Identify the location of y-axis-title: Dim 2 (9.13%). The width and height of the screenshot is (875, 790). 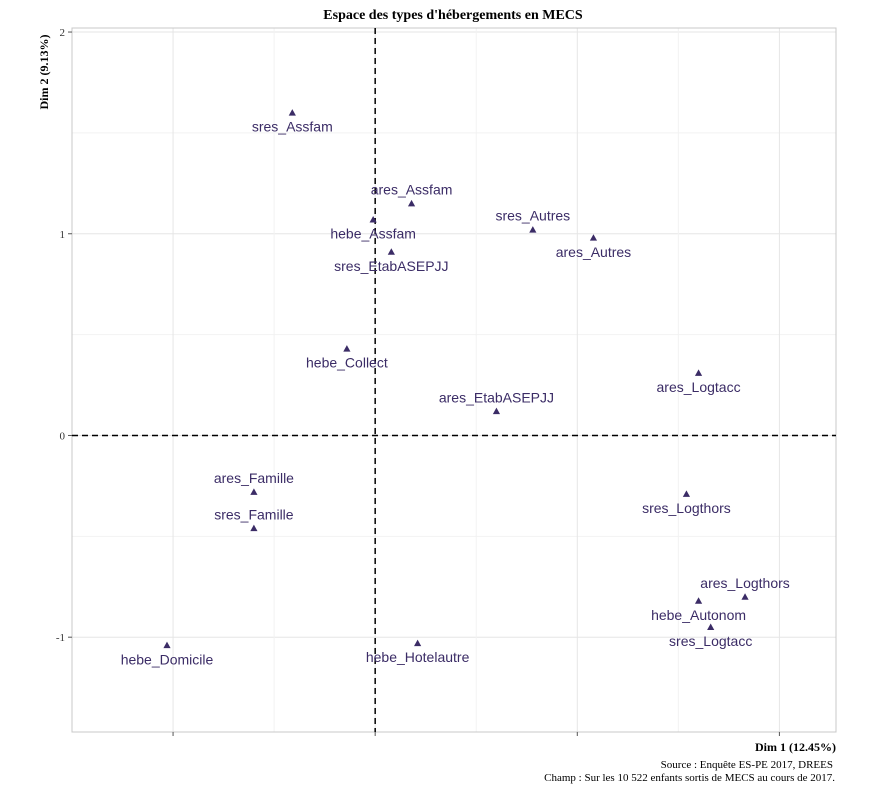
(44, 72).